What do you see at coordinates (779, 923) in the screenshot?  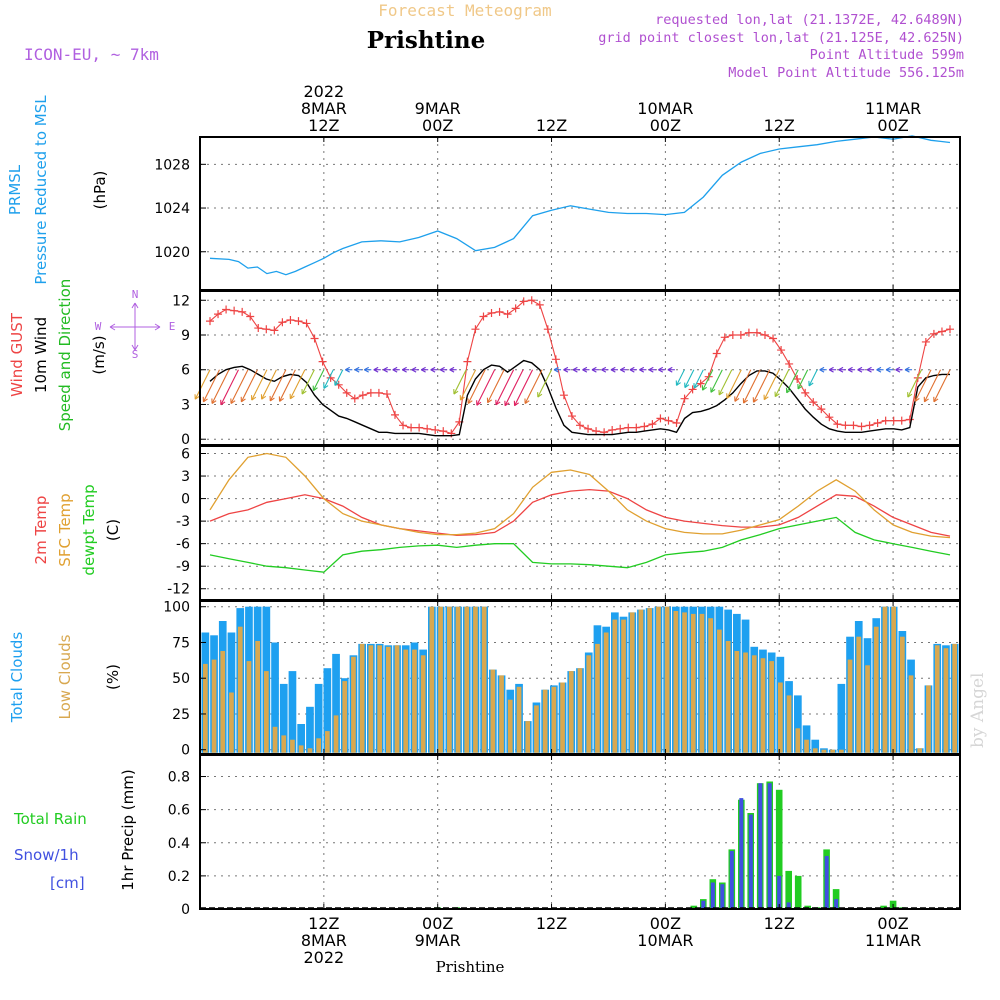 I see `bottom-time-label-4-0: 12Z` at bounding box center [779, 923].